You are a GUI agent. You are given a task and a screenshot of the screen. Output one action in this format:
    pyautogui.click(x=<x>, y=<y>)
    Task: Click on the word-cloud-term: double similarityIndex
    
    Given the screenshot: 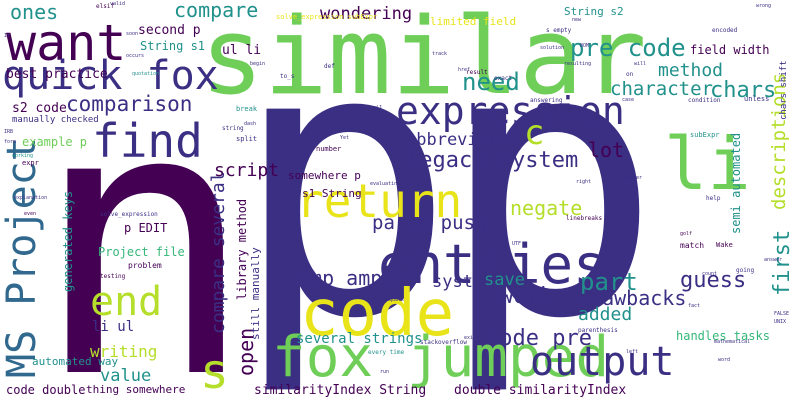 What is the action you would take?
    pyautogui.click(x=540, y=390)
    